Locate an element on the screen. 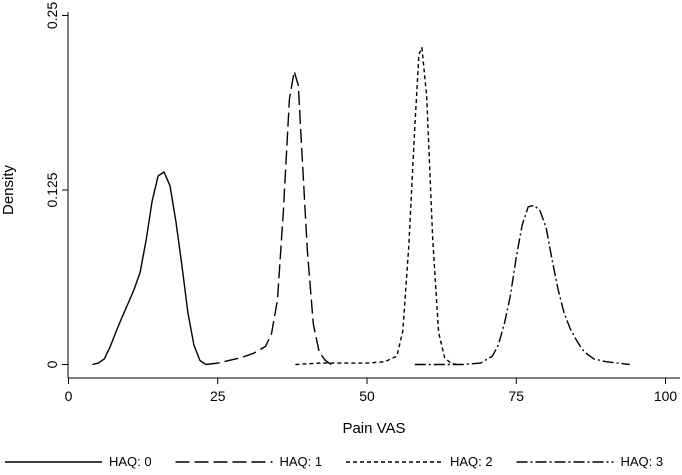 This screenshot has height=475, width=682. x-tick-label: 75 is located at coordinates (516, 396).